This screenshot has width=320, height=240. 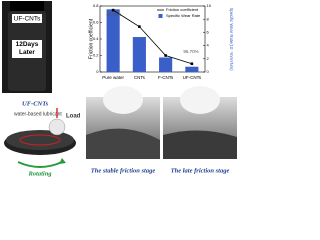 I want to click on load-label: Load, so click(x=73, y=117).